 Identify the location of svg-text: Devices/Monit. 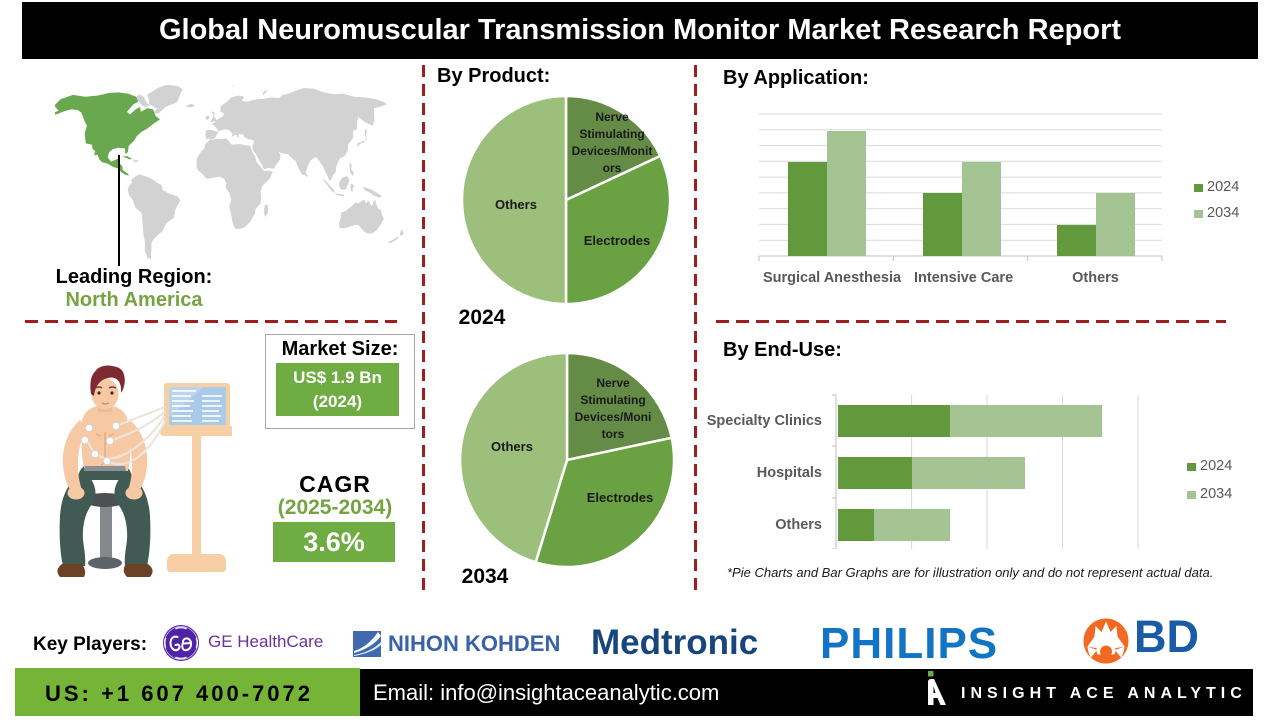
(612, 151).